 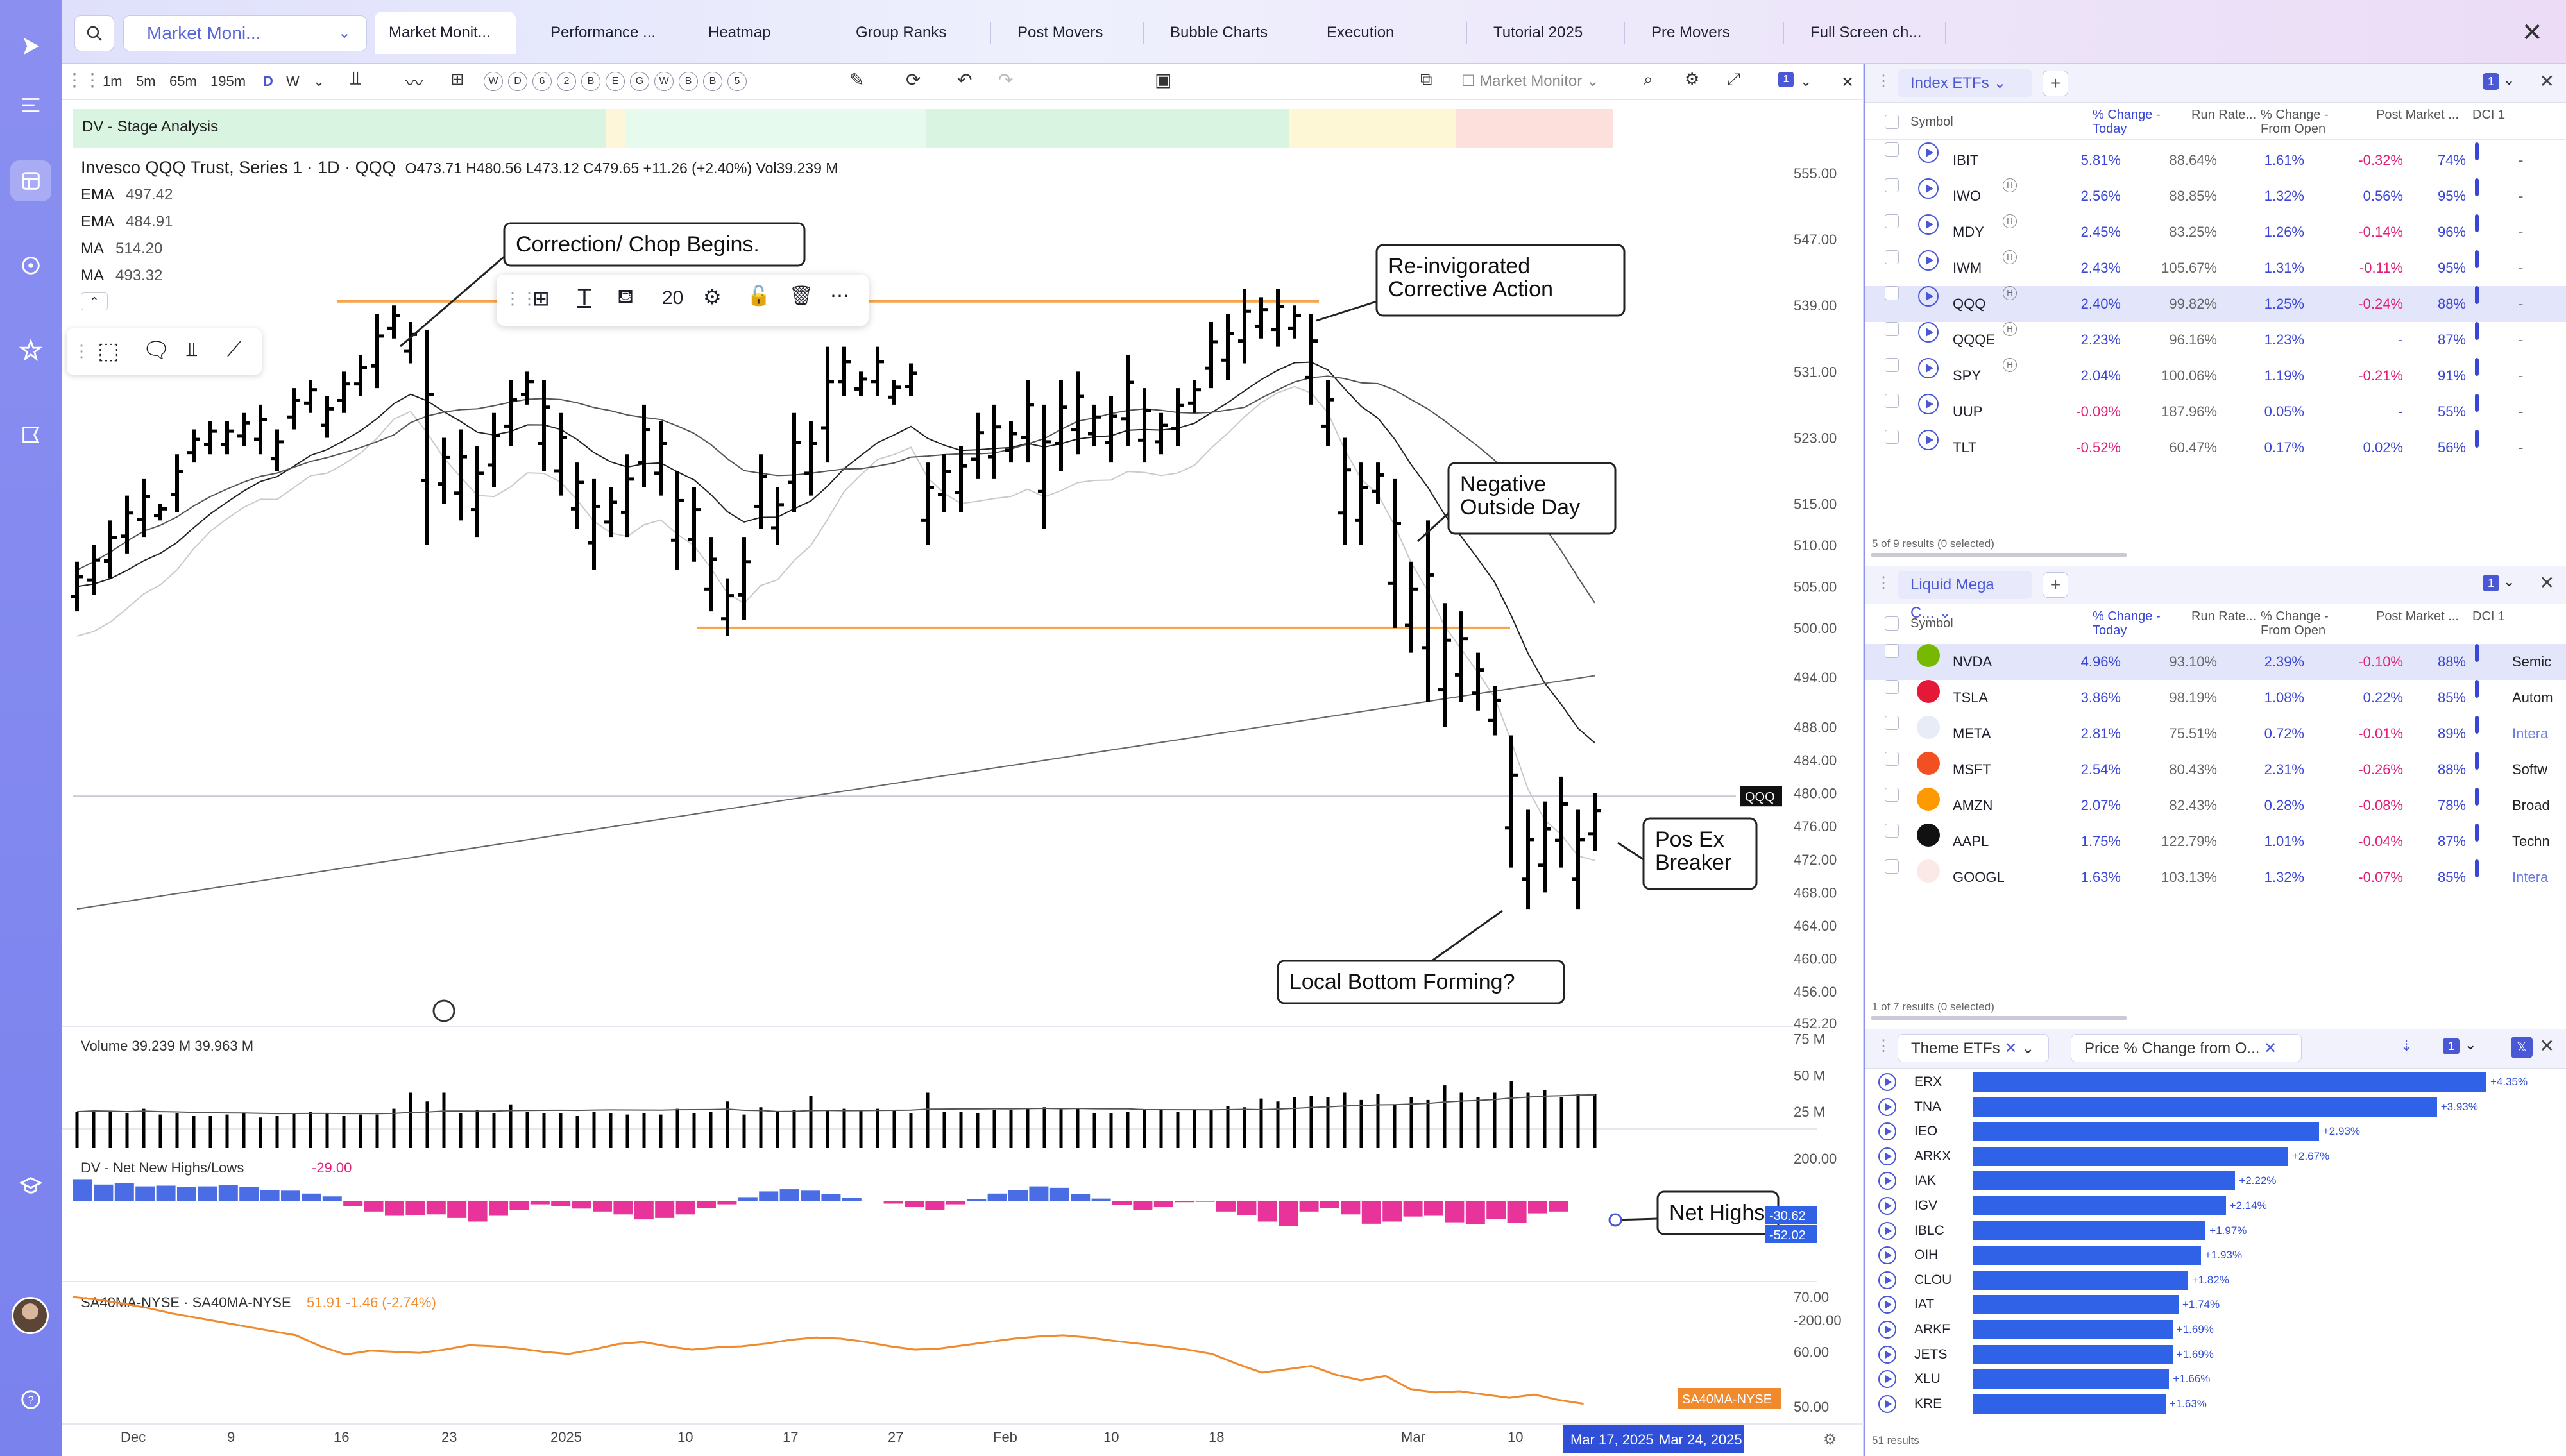 What do you see at coordinates (1973, 805) in the screenshot?
I see `symbol-cell: AMZN` at bounding box center [1973, 805].